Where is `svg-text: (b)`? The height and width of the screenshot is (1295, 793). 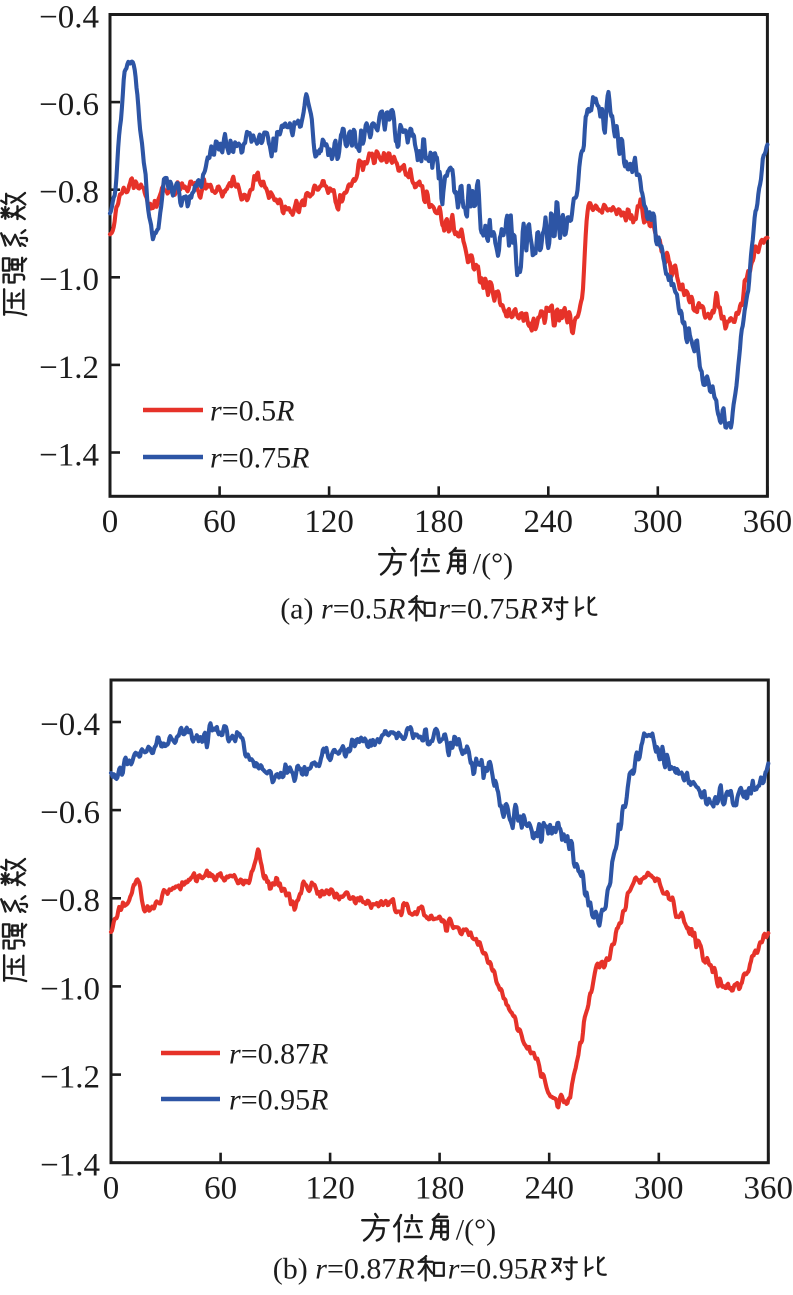 svg-text: (b) is located at coordinates (294, 1269).